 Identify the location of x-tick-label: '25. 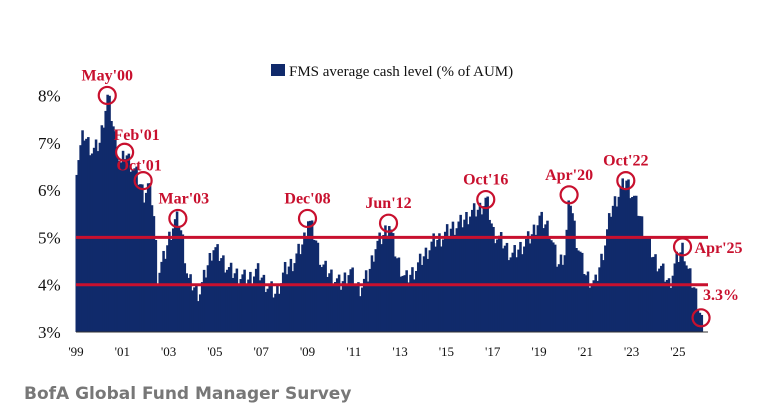
(677, 351).